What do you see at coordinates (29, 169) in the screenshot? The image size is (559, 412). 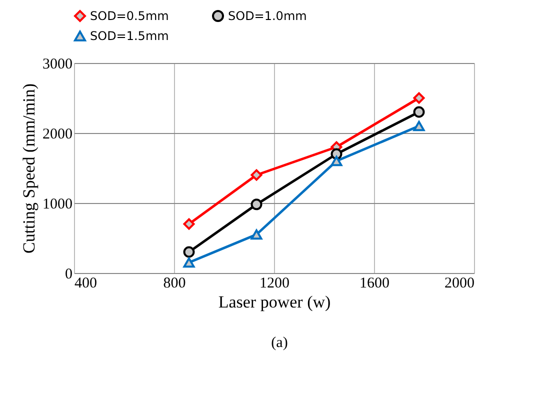 I see `y-axis-title: Cutting Speed (mm/min)` at bounding box center [29, 169].